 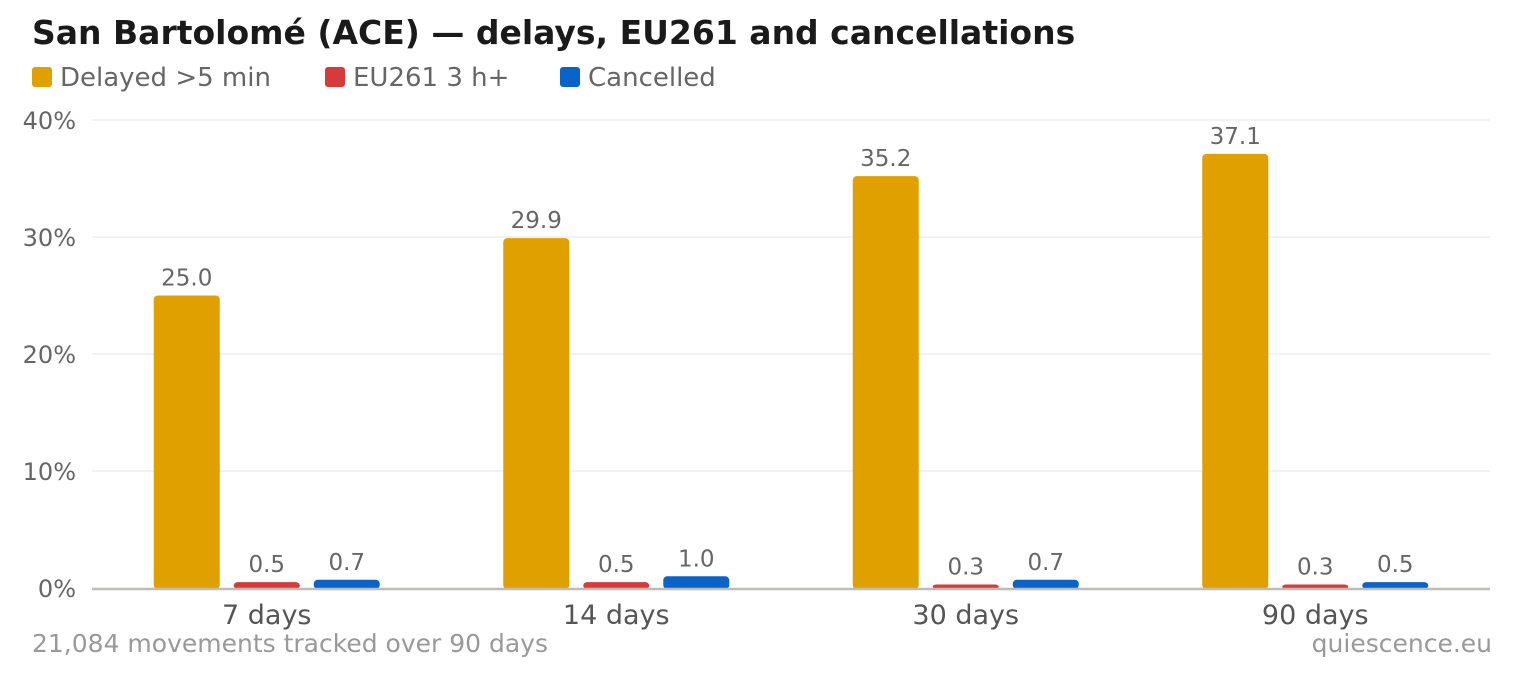 I want to click on data-label-2-0: 0.7, so click(x=346, y=563).